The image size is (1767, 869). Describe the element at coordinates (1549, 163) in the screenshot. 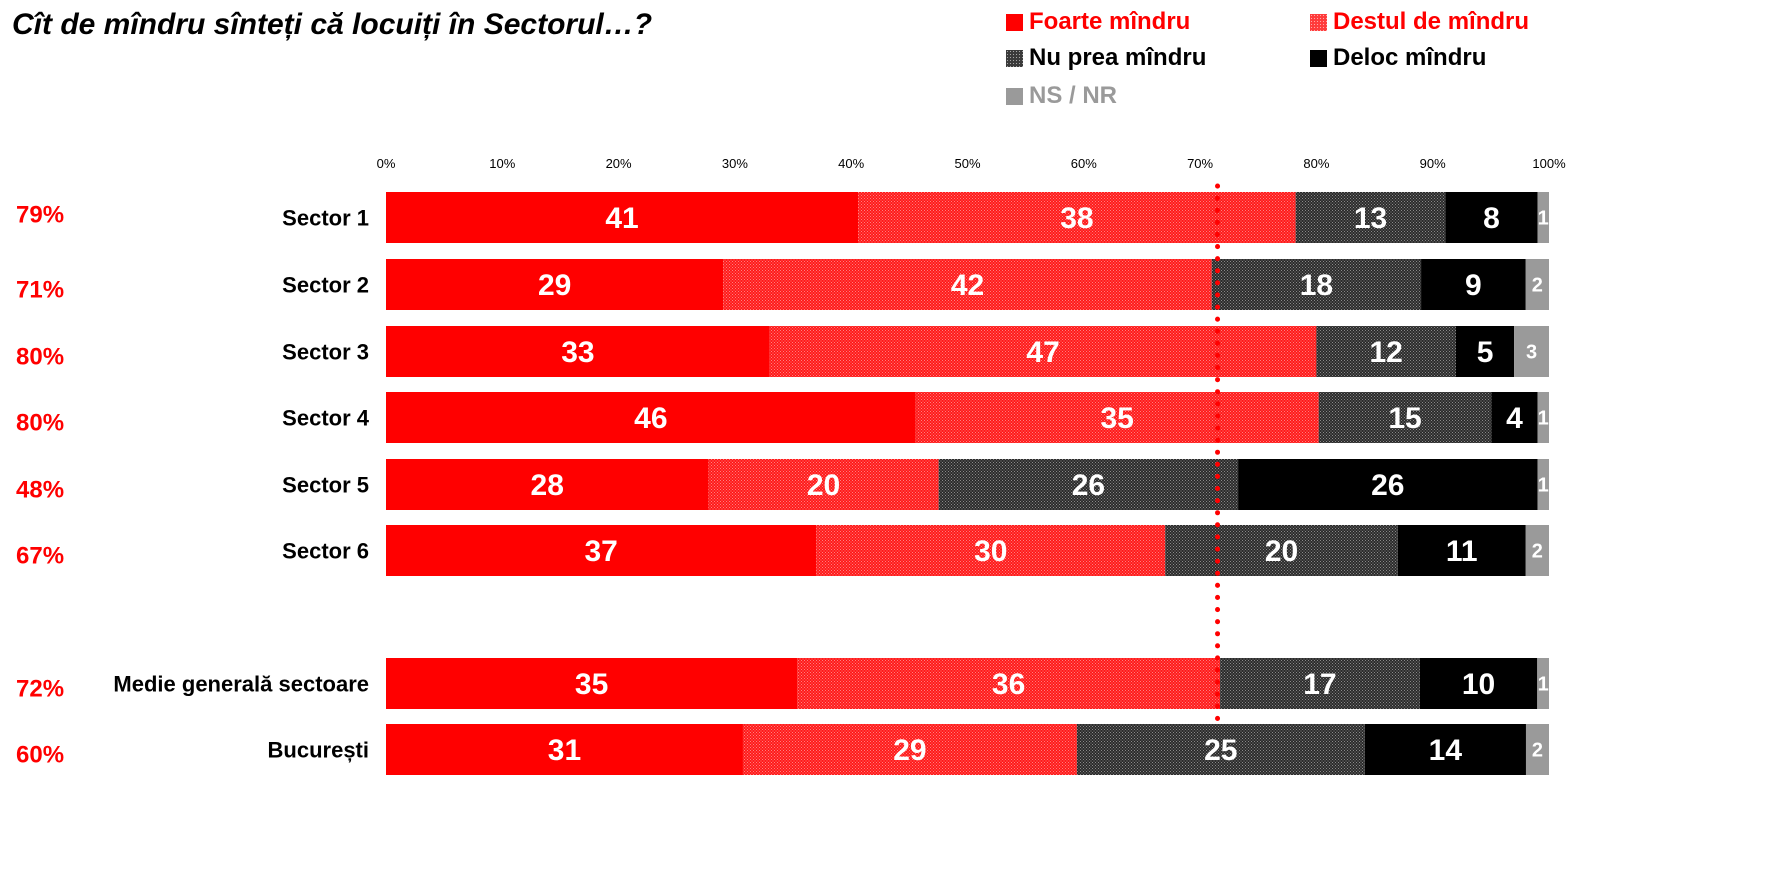

I see `x-tick-label: 100%` at that location.